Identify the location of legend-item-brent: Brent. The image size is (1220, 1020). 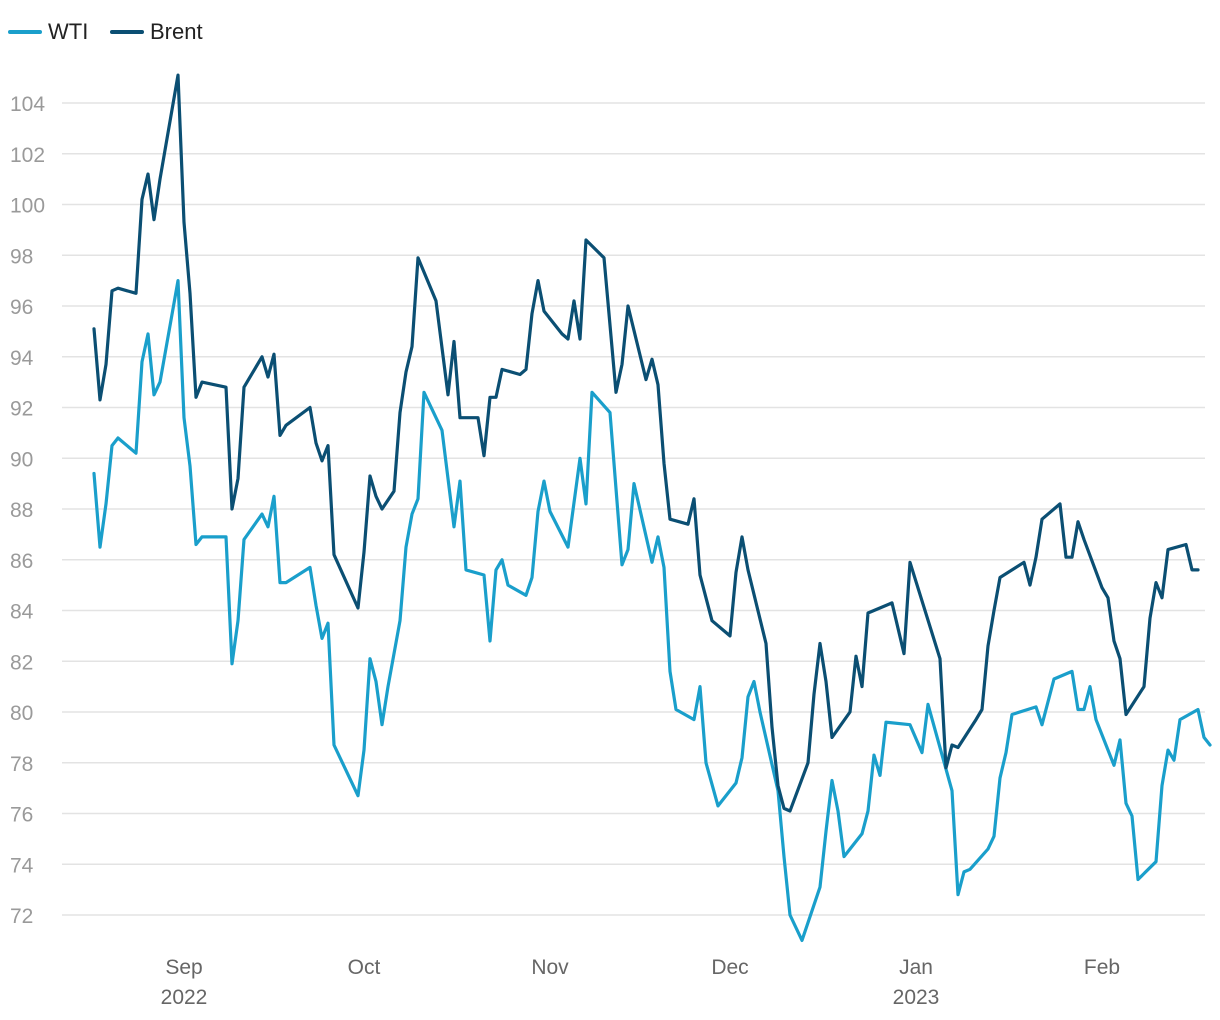
(156, 31).